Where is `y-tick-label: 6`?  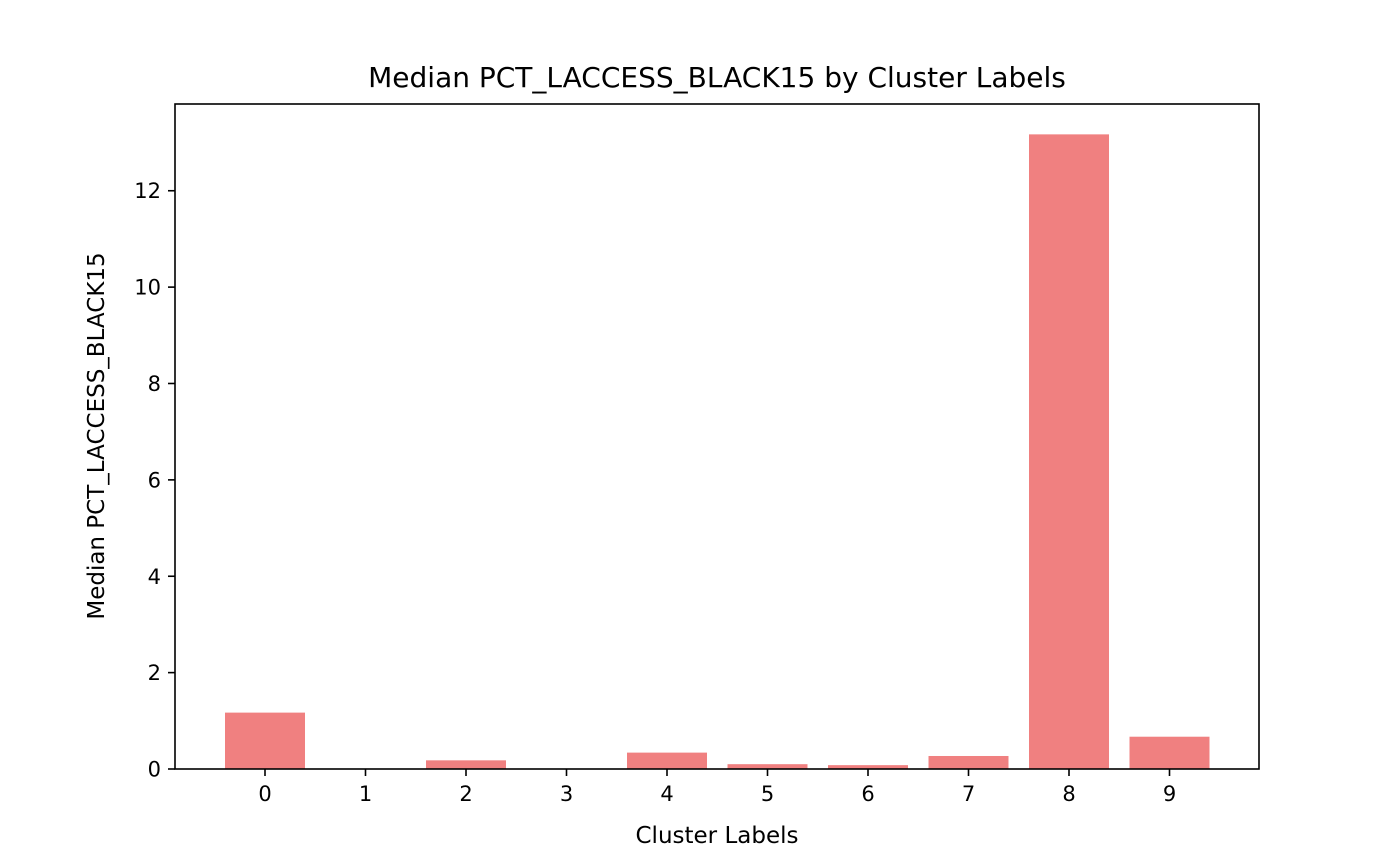 y-tick-label: 6 is located at coordinates (154, 480).